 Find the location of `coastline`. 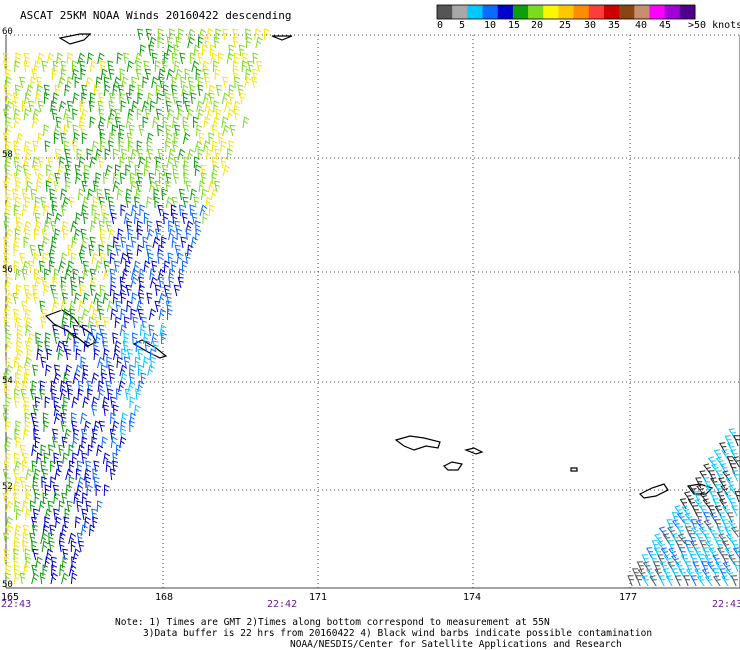

coastline is located at coordinates (282, 38).